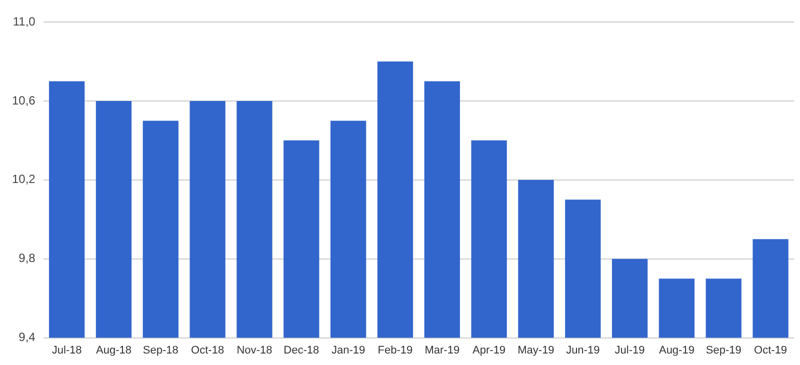 The image size is (800, 365). Describe the element at coordinates (629, 350) in the screenshot. I see `x-tick-label: Jul-19` at that location.